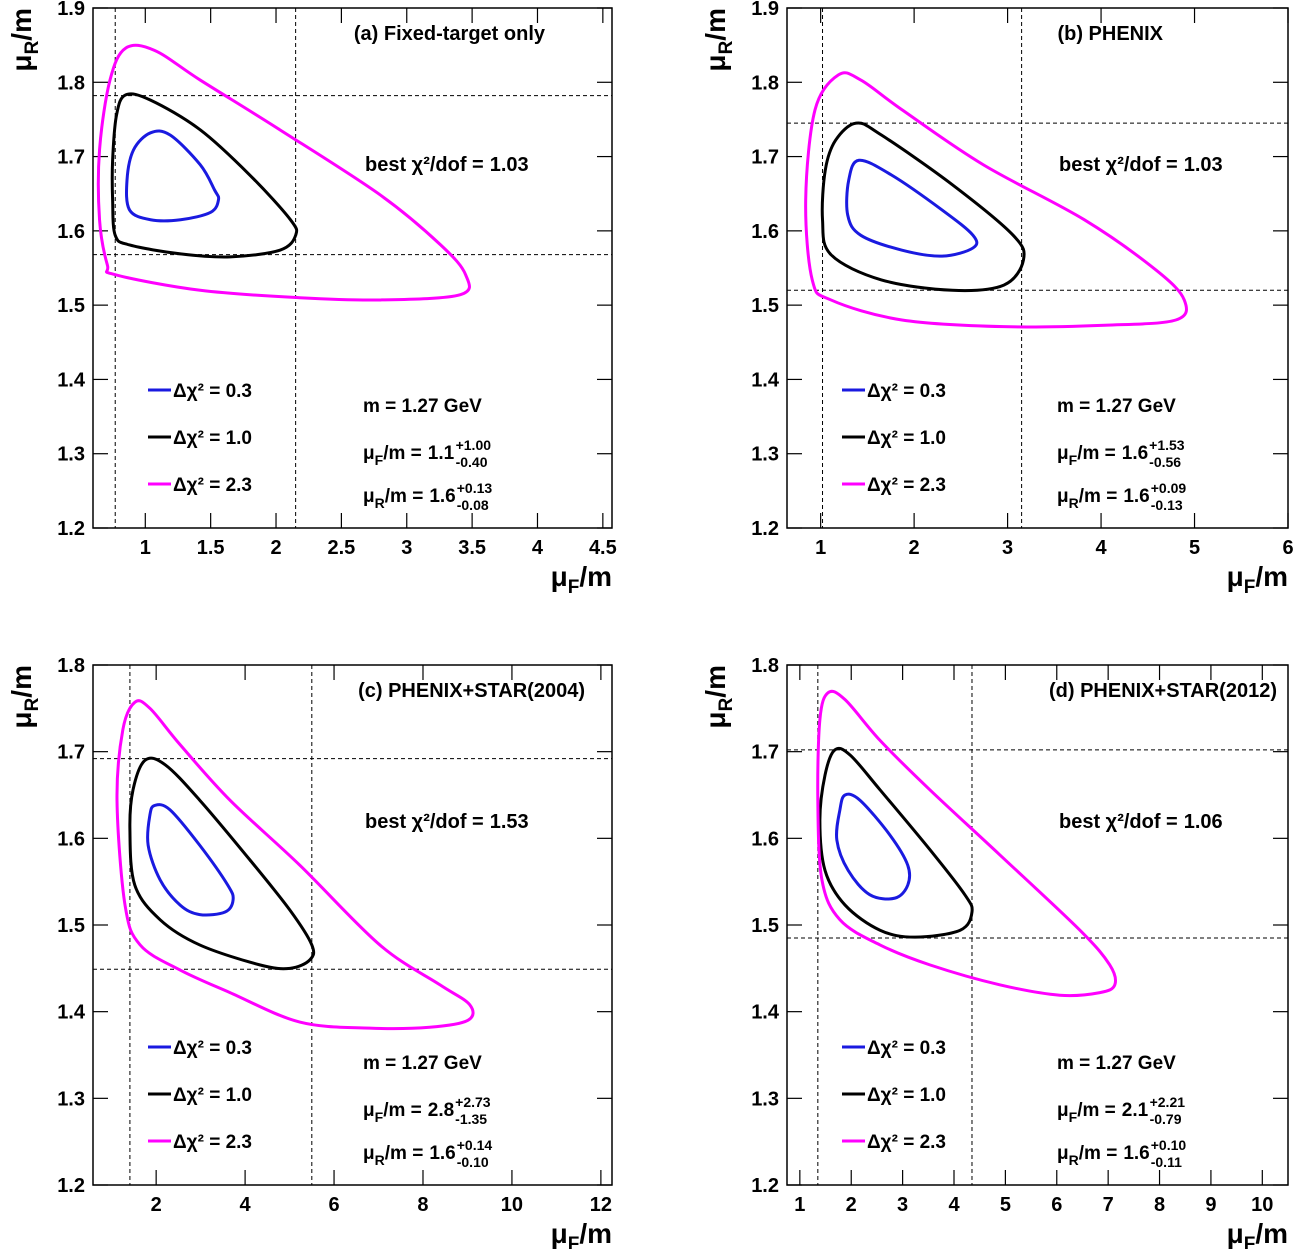  I want to click on result: μF/m = 2.8, so click(408, 1112).